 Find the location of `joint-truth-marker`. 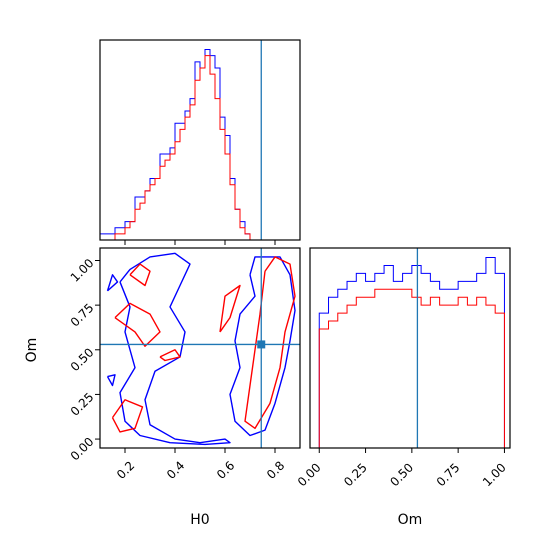

joint-truth-marker is located at coordinates (261, 344).